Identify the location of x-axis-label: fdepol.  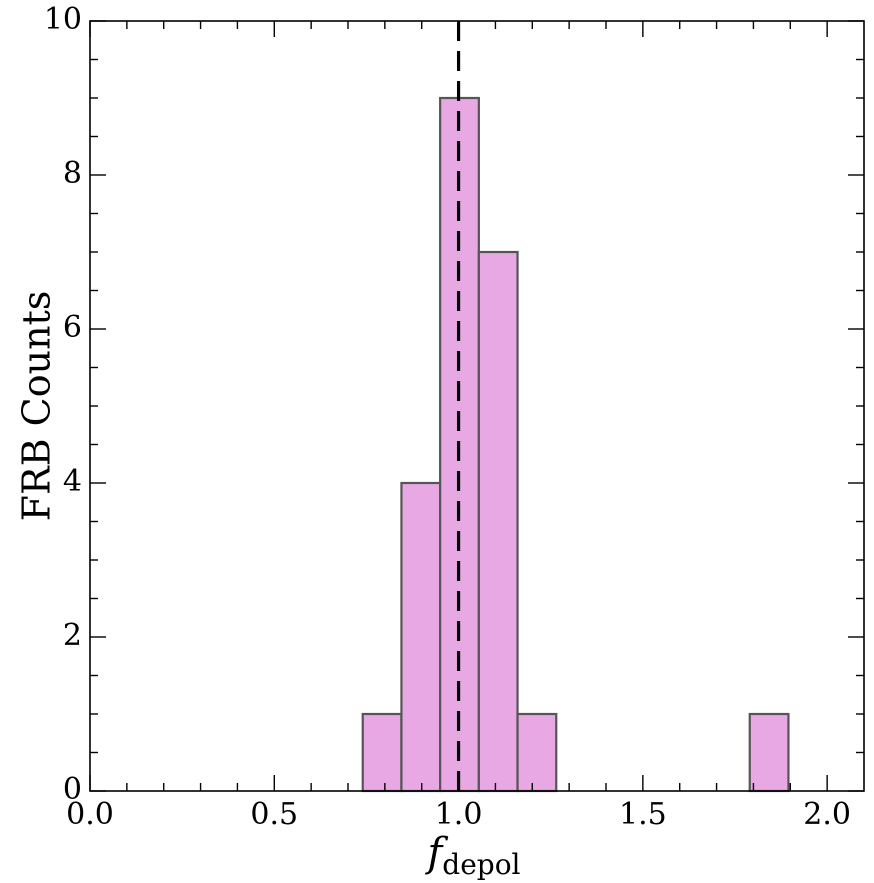
(472, 855).